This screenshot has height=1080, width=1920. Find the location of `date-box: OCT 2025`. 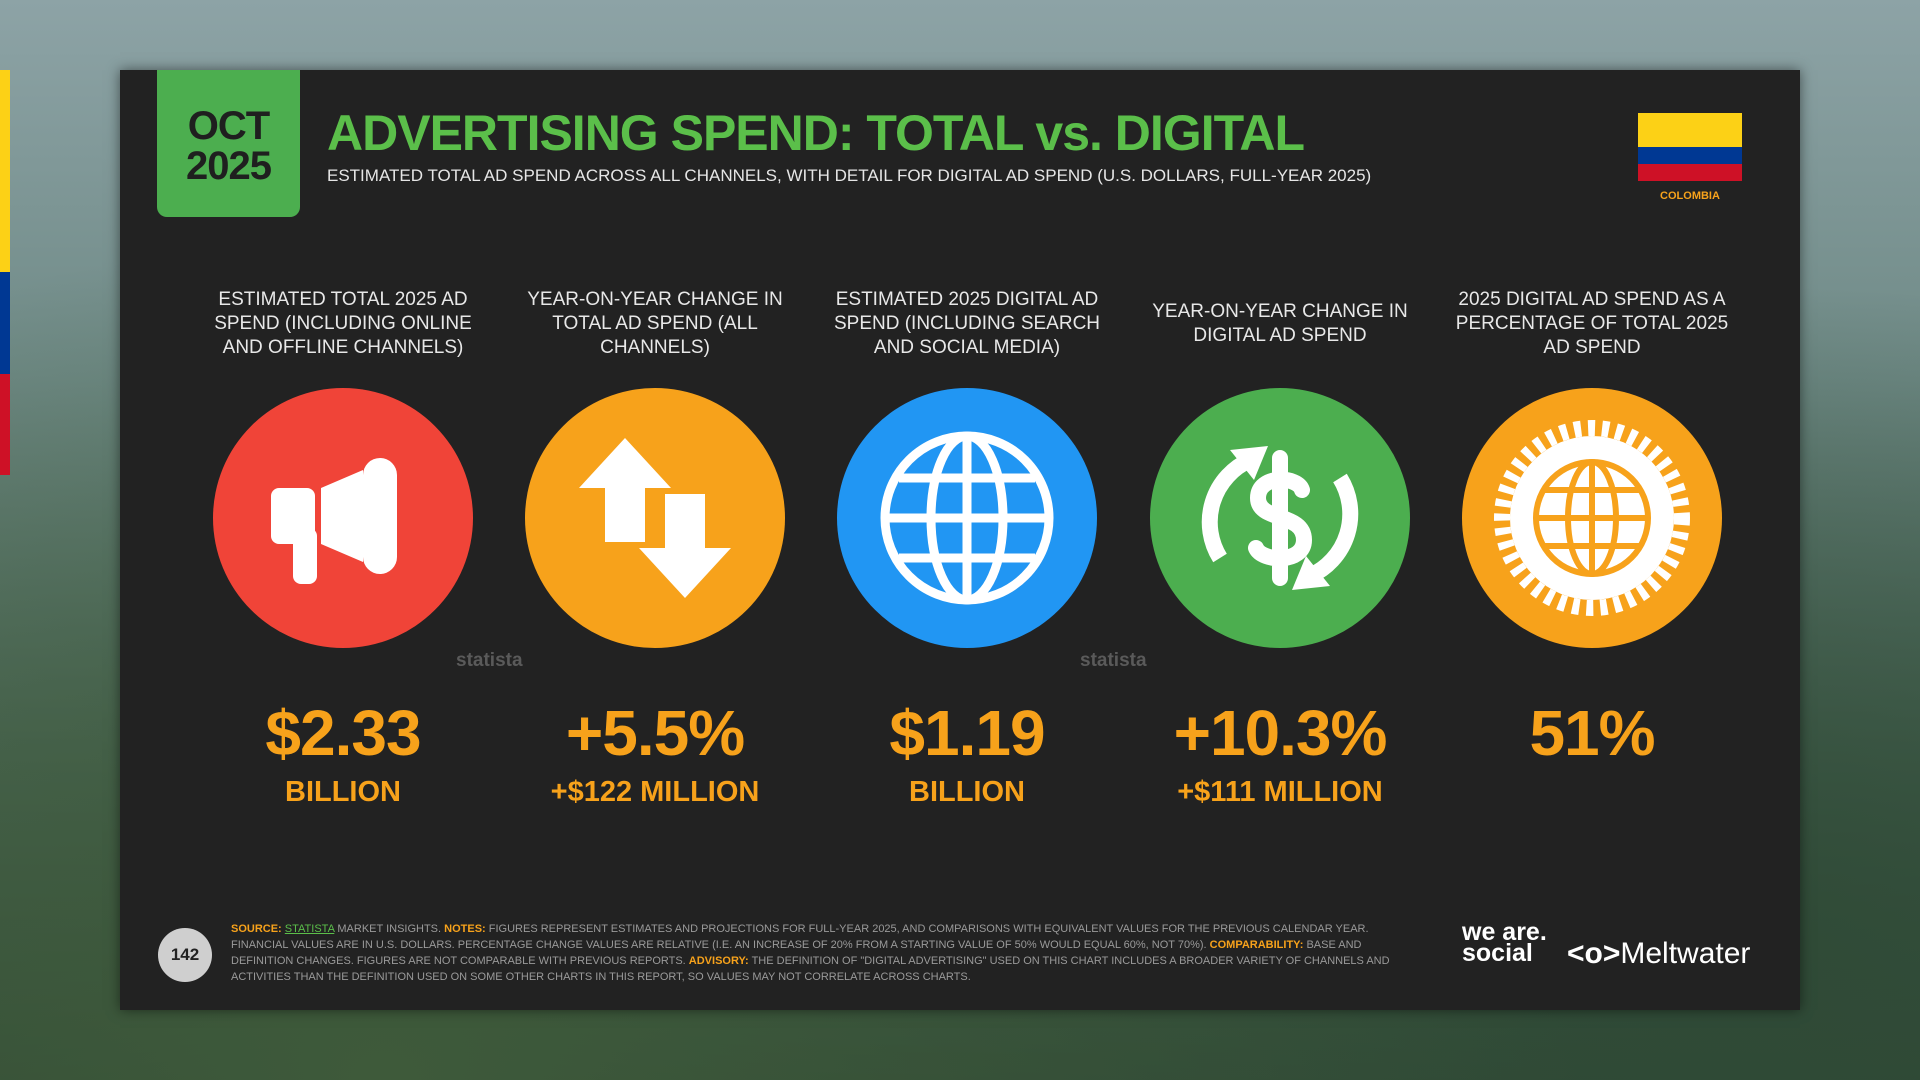

date-box: OCT 2025 is located at coordinates (228, 143).